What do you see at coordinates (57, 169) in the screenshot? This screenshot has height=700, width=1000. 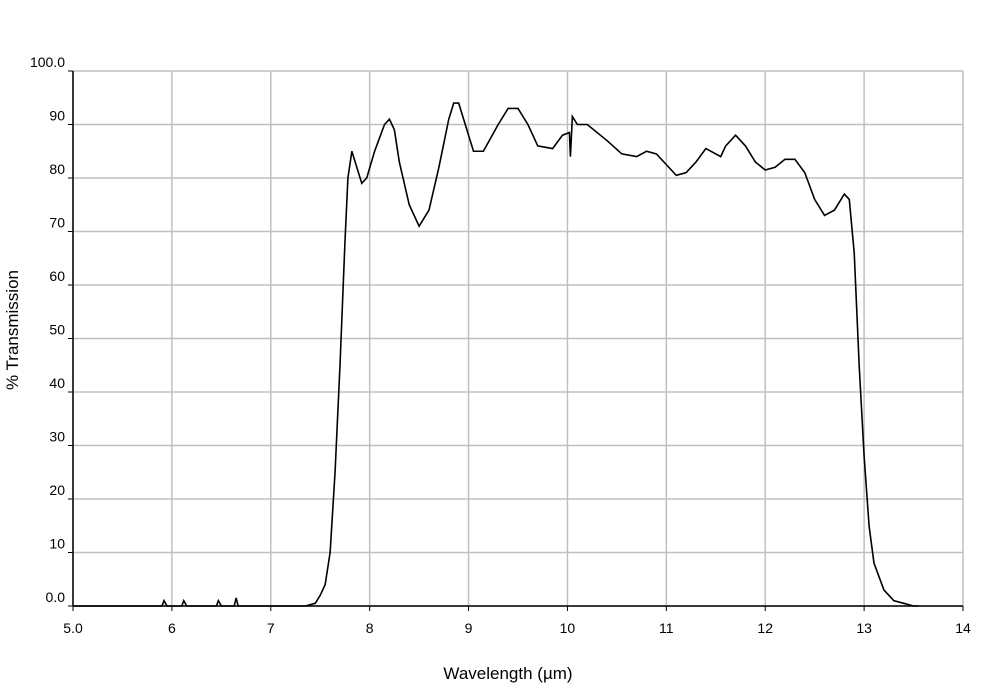 I see `y-tick-label: 80` at bounding box center [57, 169].